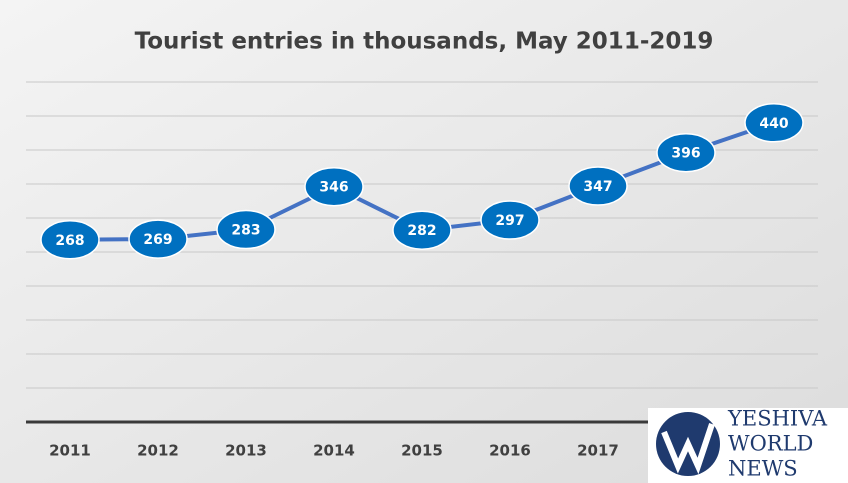 Image resolution: width=848 pixels, height=483 pixels. What do you see at coordinates (688, 449) in the screenshot?
I see `logo-w` at bounding box center [688, 449].